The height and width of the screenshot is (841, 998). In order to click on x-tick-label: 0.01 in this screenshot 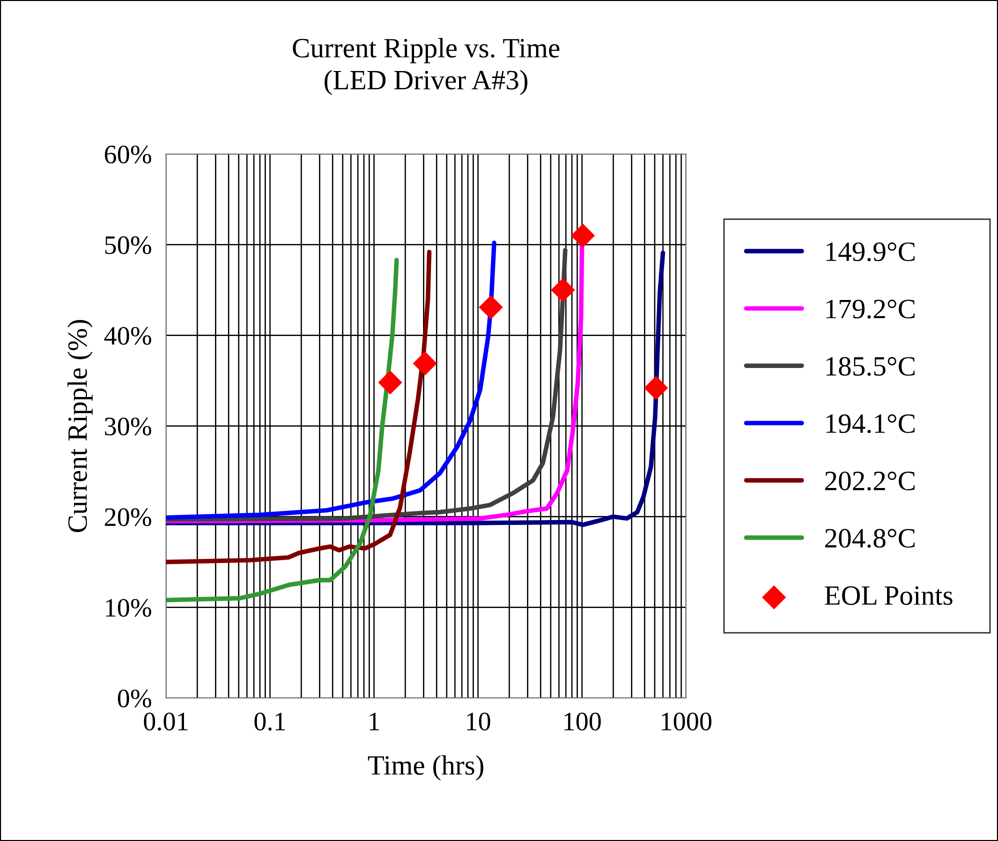, I will do `click(166, 721)`.